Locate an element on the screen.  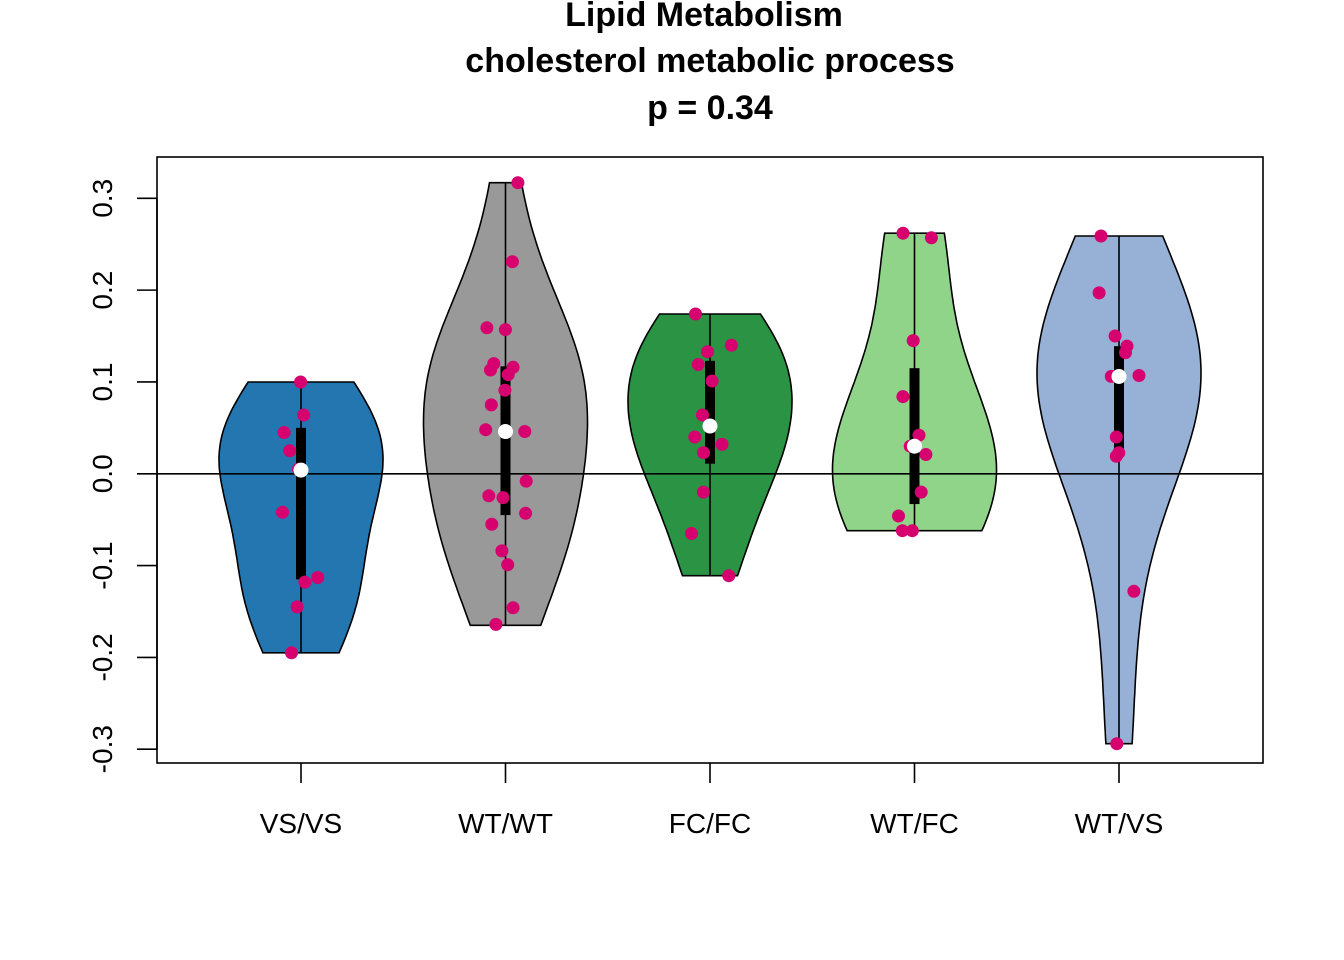
y-tick-label: 0.3 is located at coordinates (102, 198).